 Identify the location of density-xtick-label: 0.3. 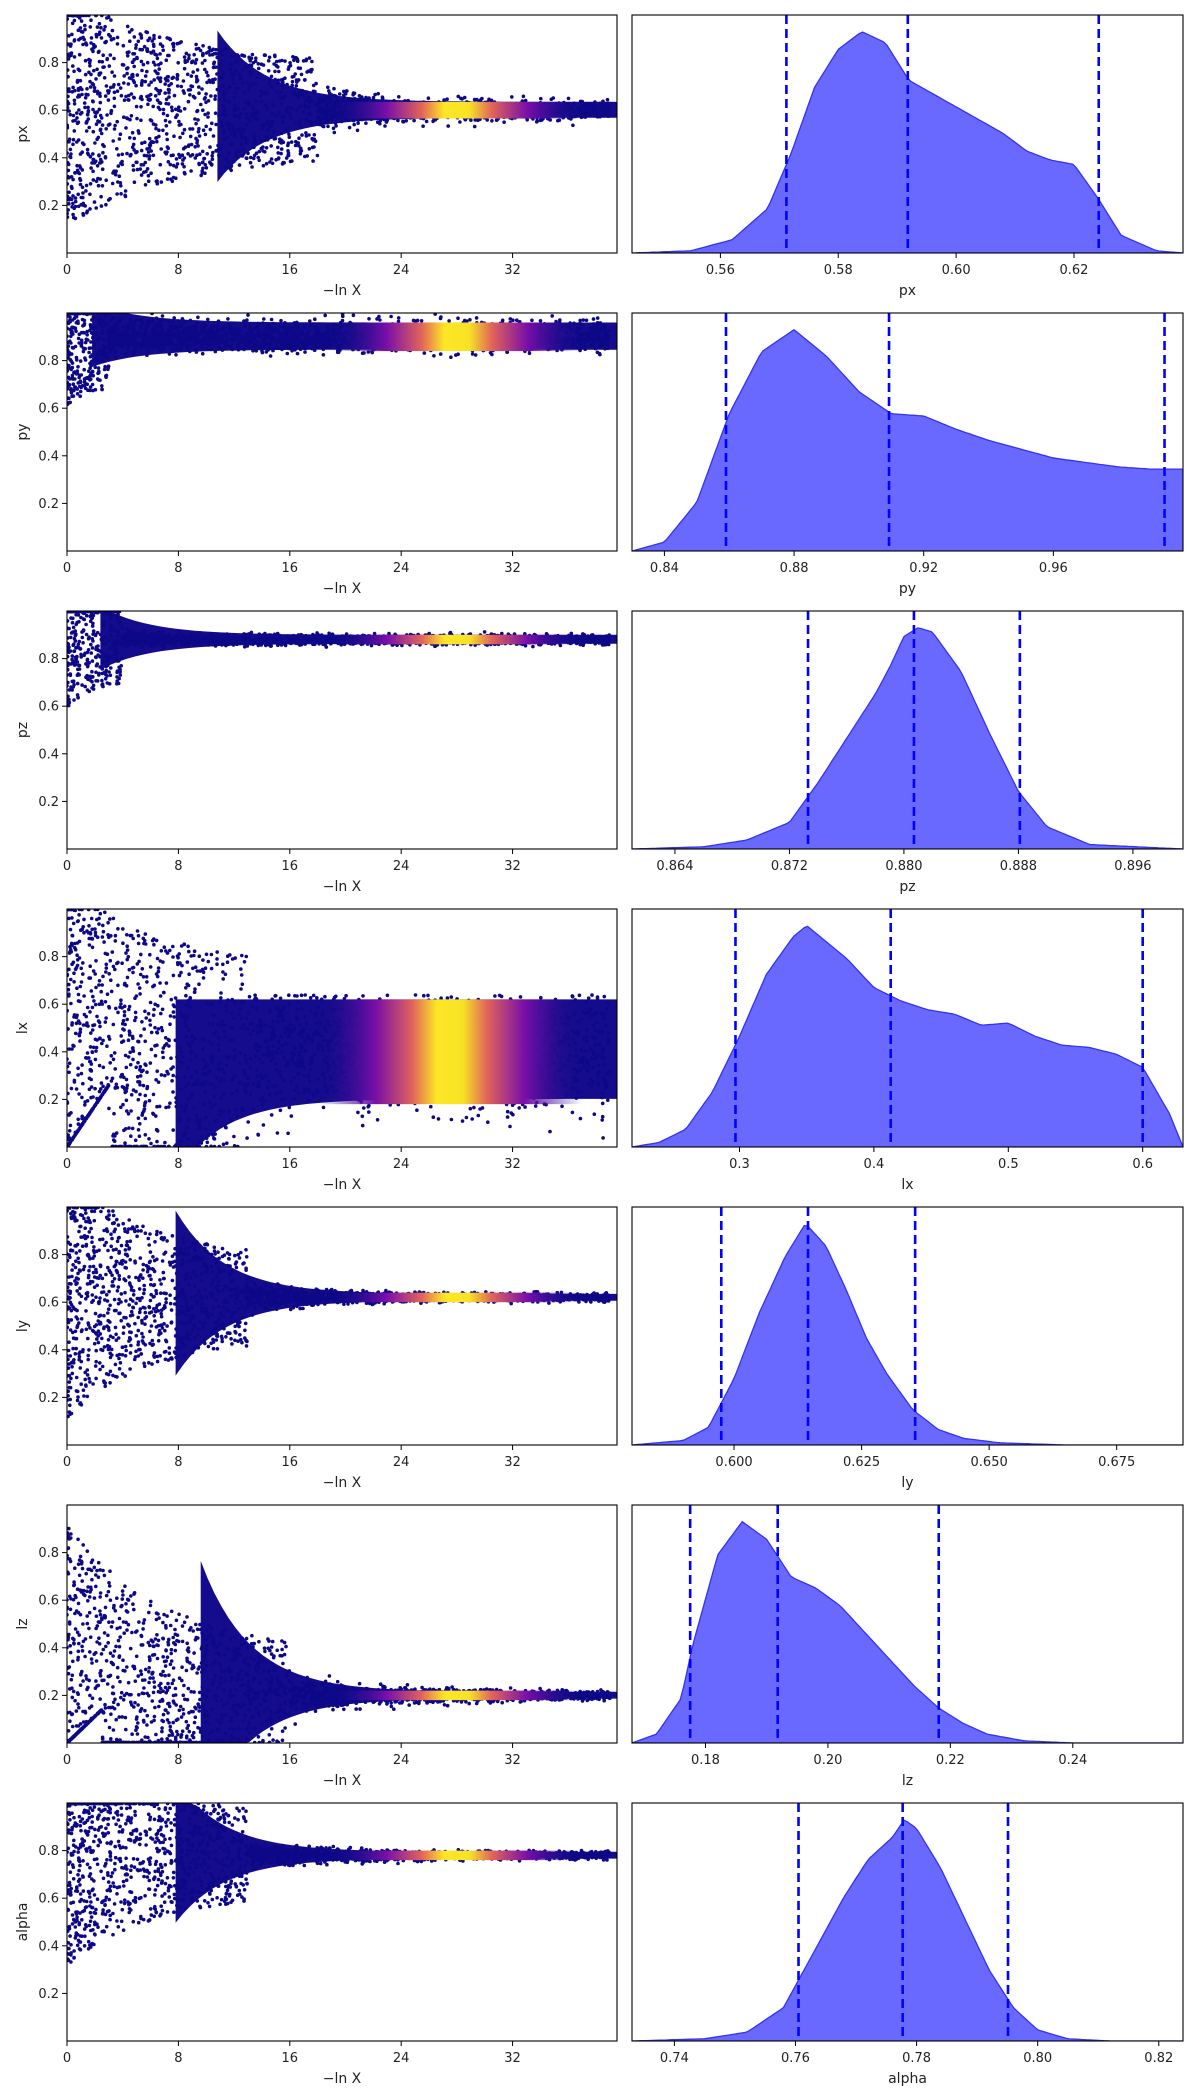
(739, 1164).